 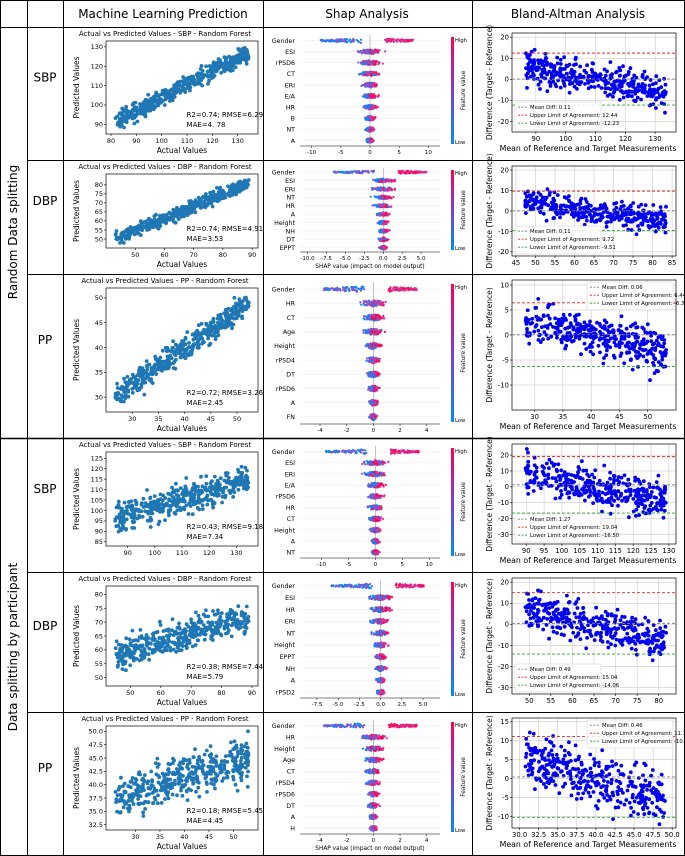 I want to click on group-label-random: Random Data splitting, so click(x=13, y=232).